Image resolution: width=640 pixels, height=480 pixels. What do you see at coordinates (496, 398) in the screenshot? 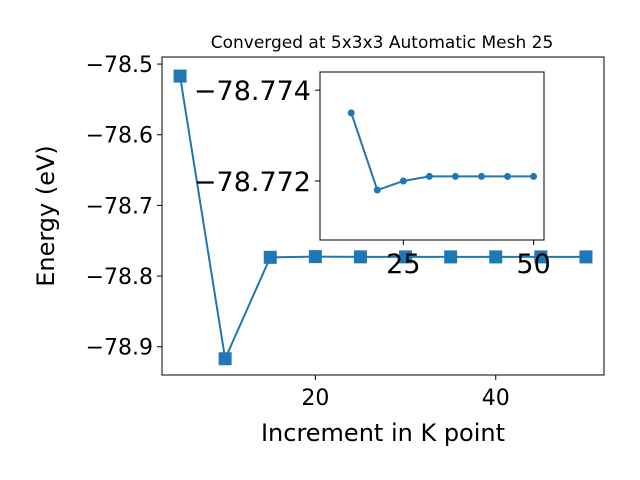
I see `x-tick-label: 40` at bounding box center [496, 398].